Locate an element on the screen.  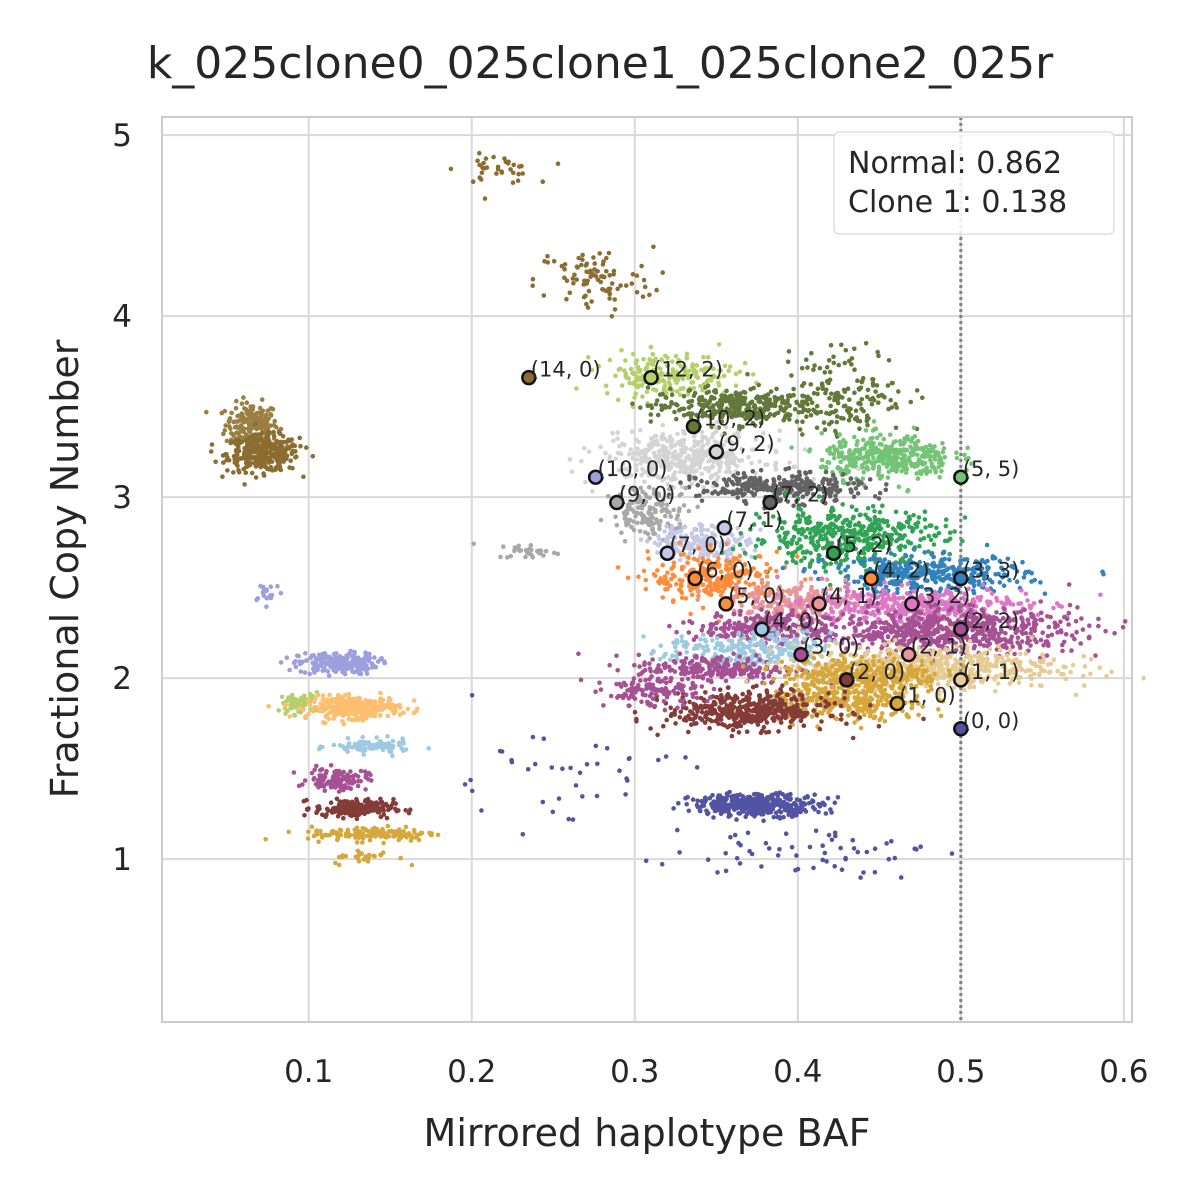
point-cluster is located at coordinates (666, 376).